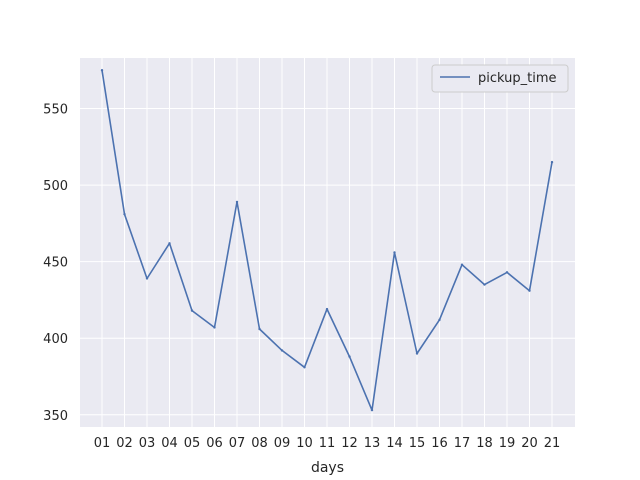  What do you see at coordinates (192, 443) in the screenshot?
I see `x-tick-label: 05` at bounding box center [192, 443].